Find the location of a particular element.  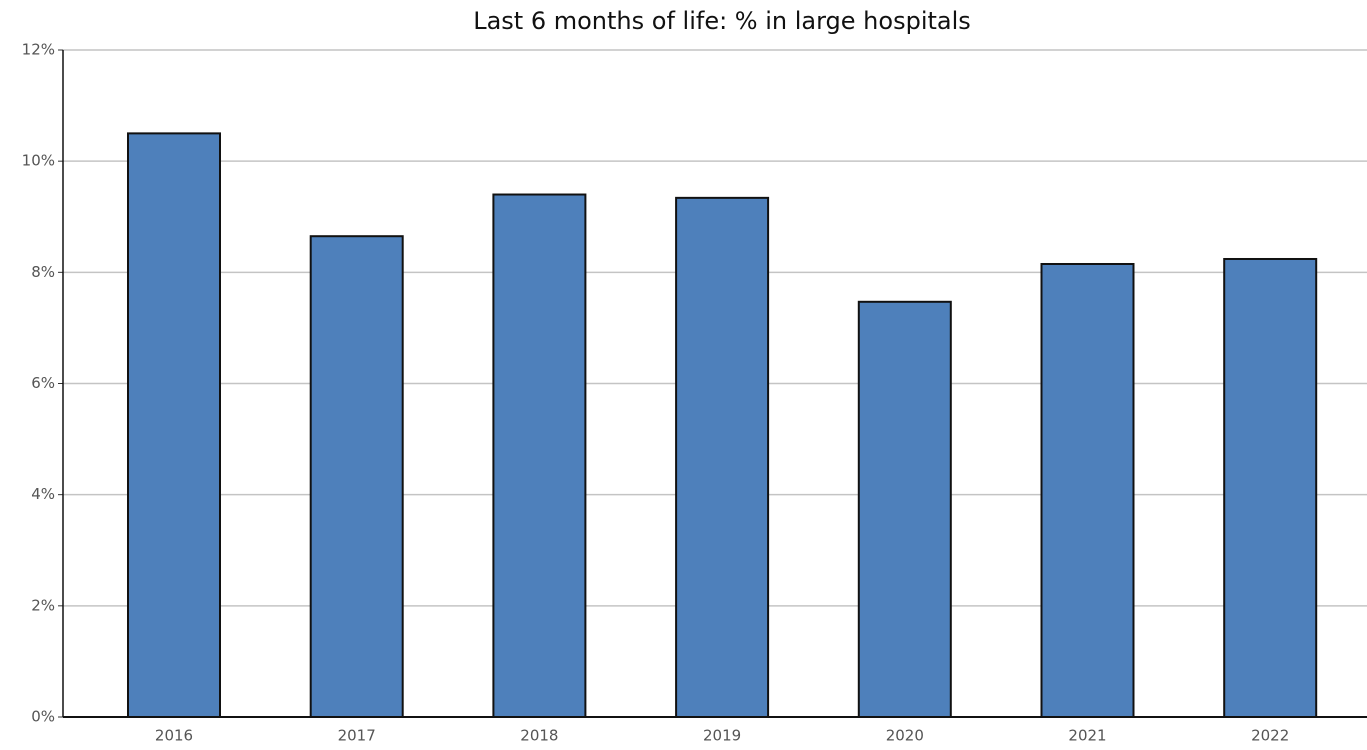

x-tick-label: 2020 is located at coordinates (905, 736).